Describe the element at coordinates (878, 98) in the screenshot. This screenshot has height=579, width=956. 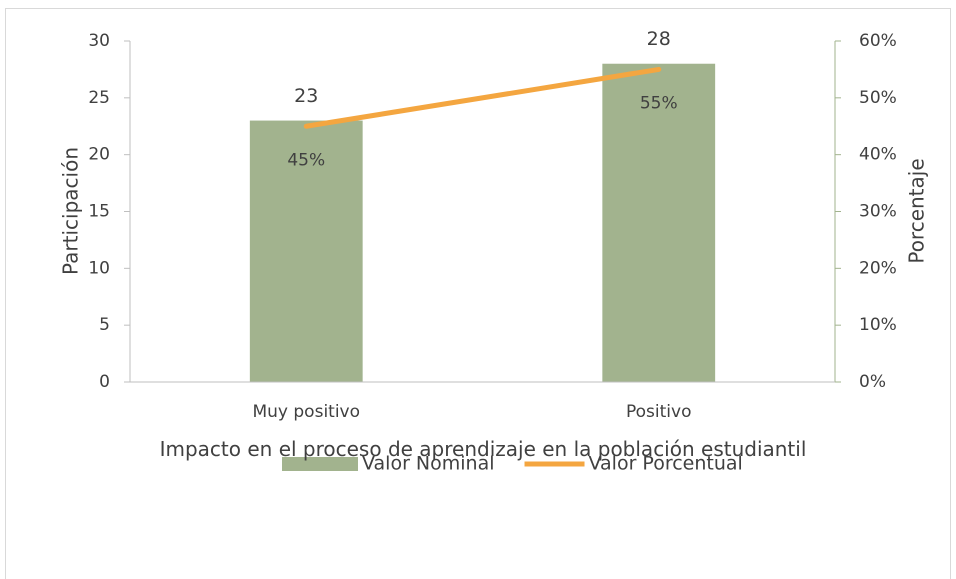
I see `y2-tick-label: 50%` at that location.